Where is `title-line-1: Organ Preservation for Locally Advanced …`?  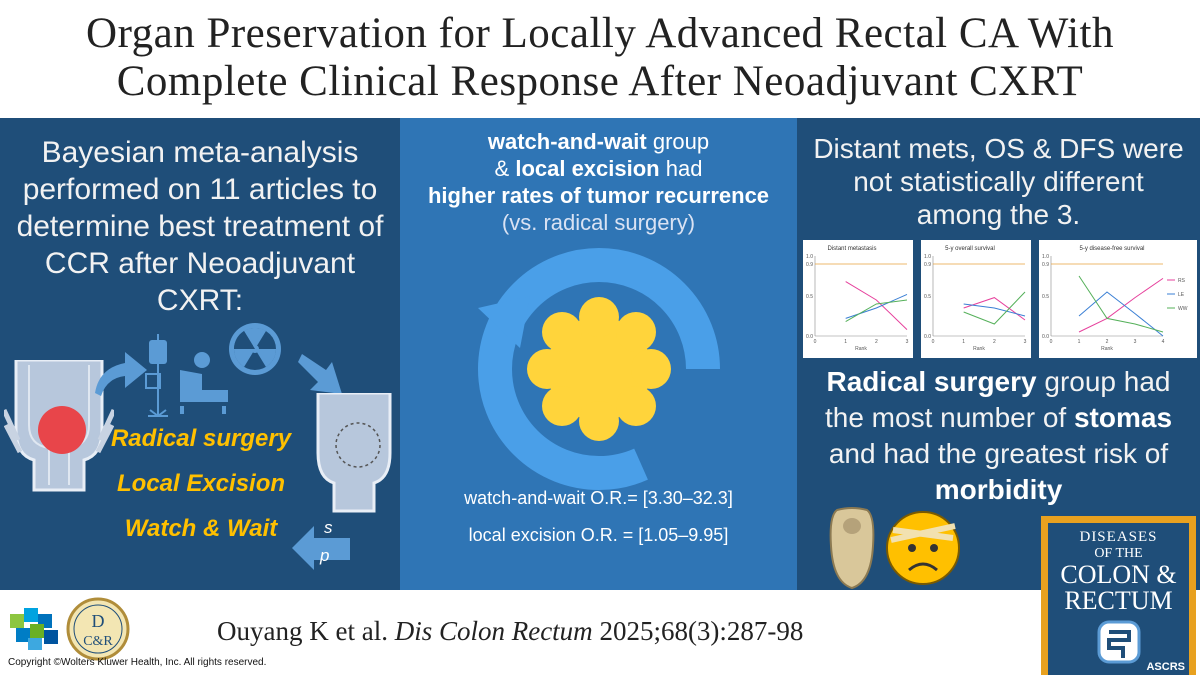 title-line-1: Organ Preservation for Locally Advanced … is located at coordinates (600, 33).